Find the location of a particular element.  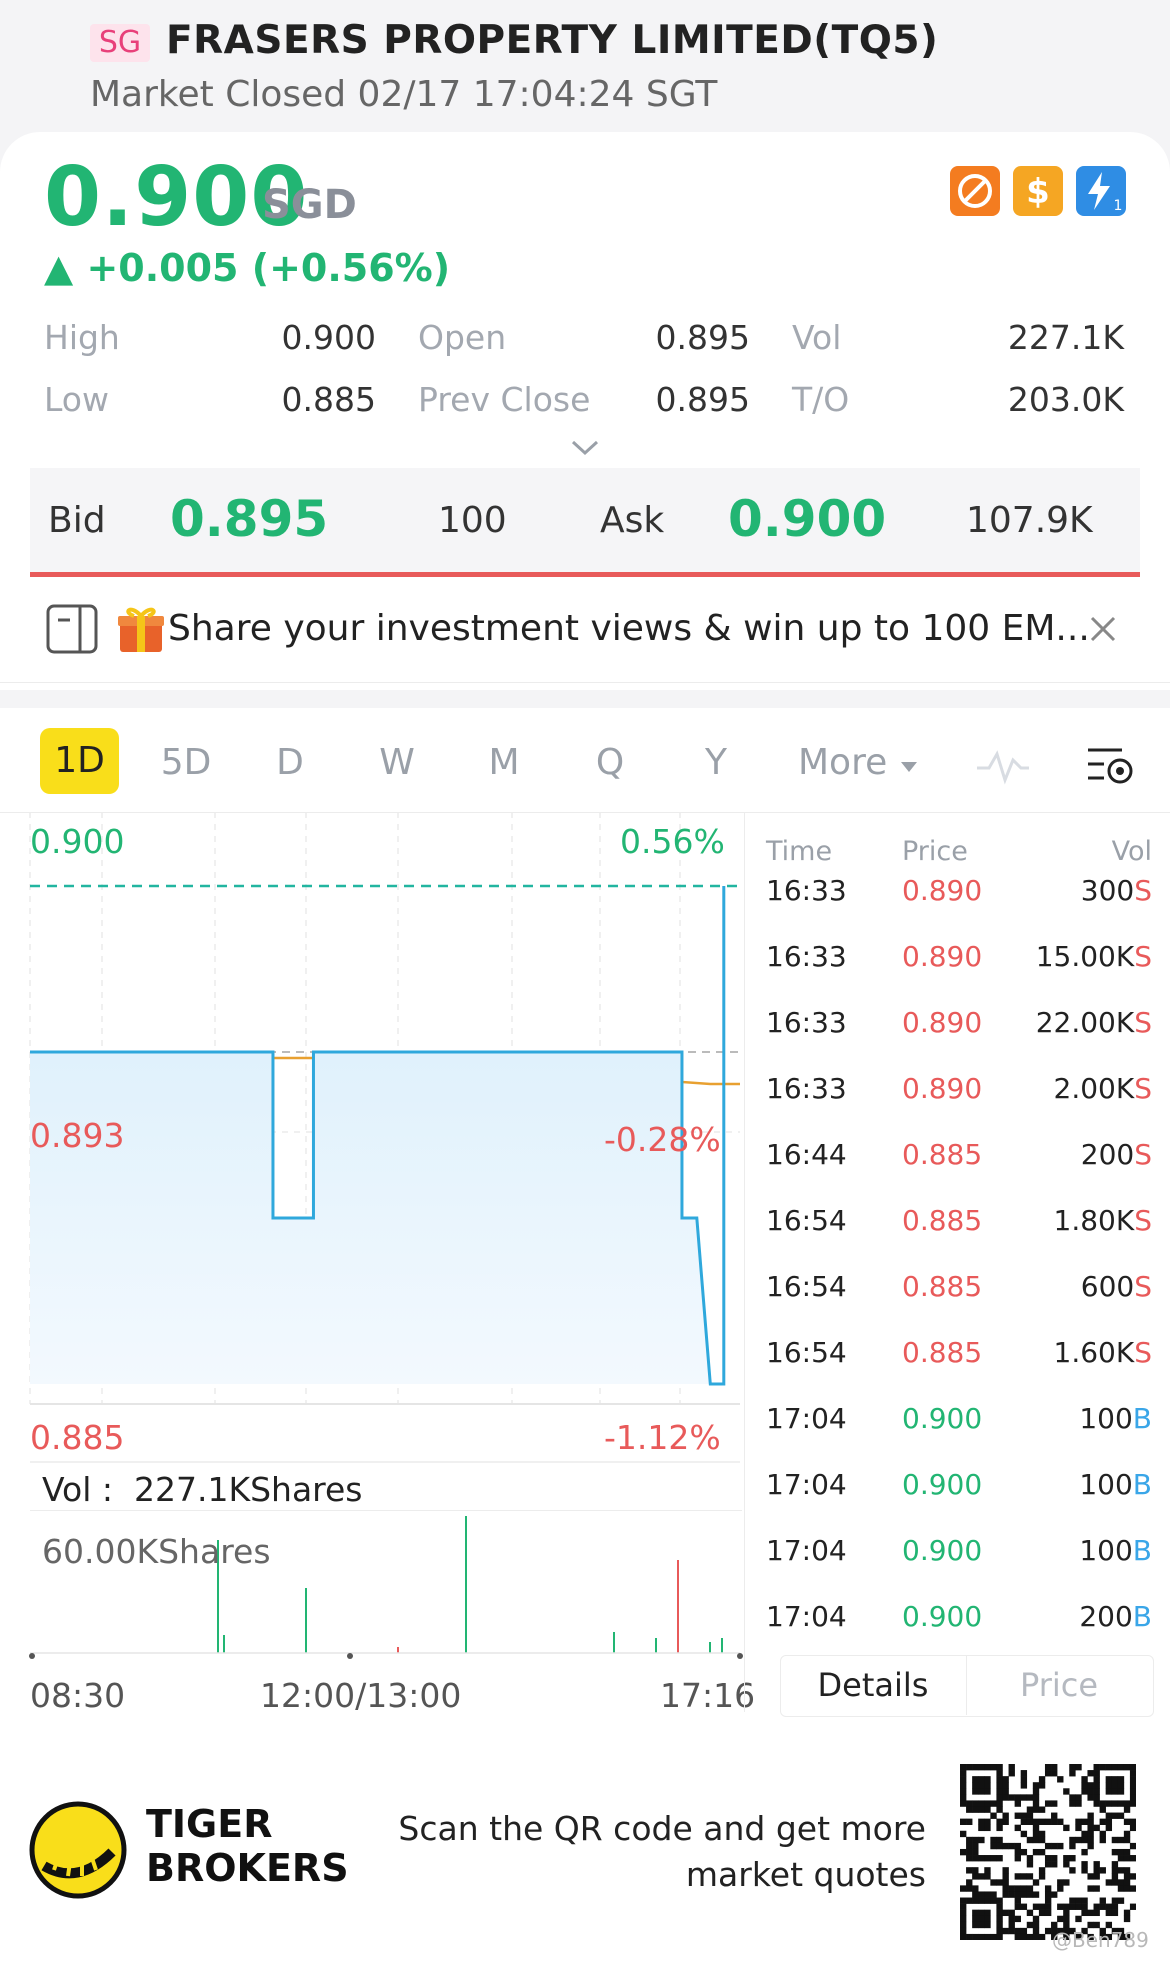

brand-line2: BROKERS is located at coordinates (247, 1868).